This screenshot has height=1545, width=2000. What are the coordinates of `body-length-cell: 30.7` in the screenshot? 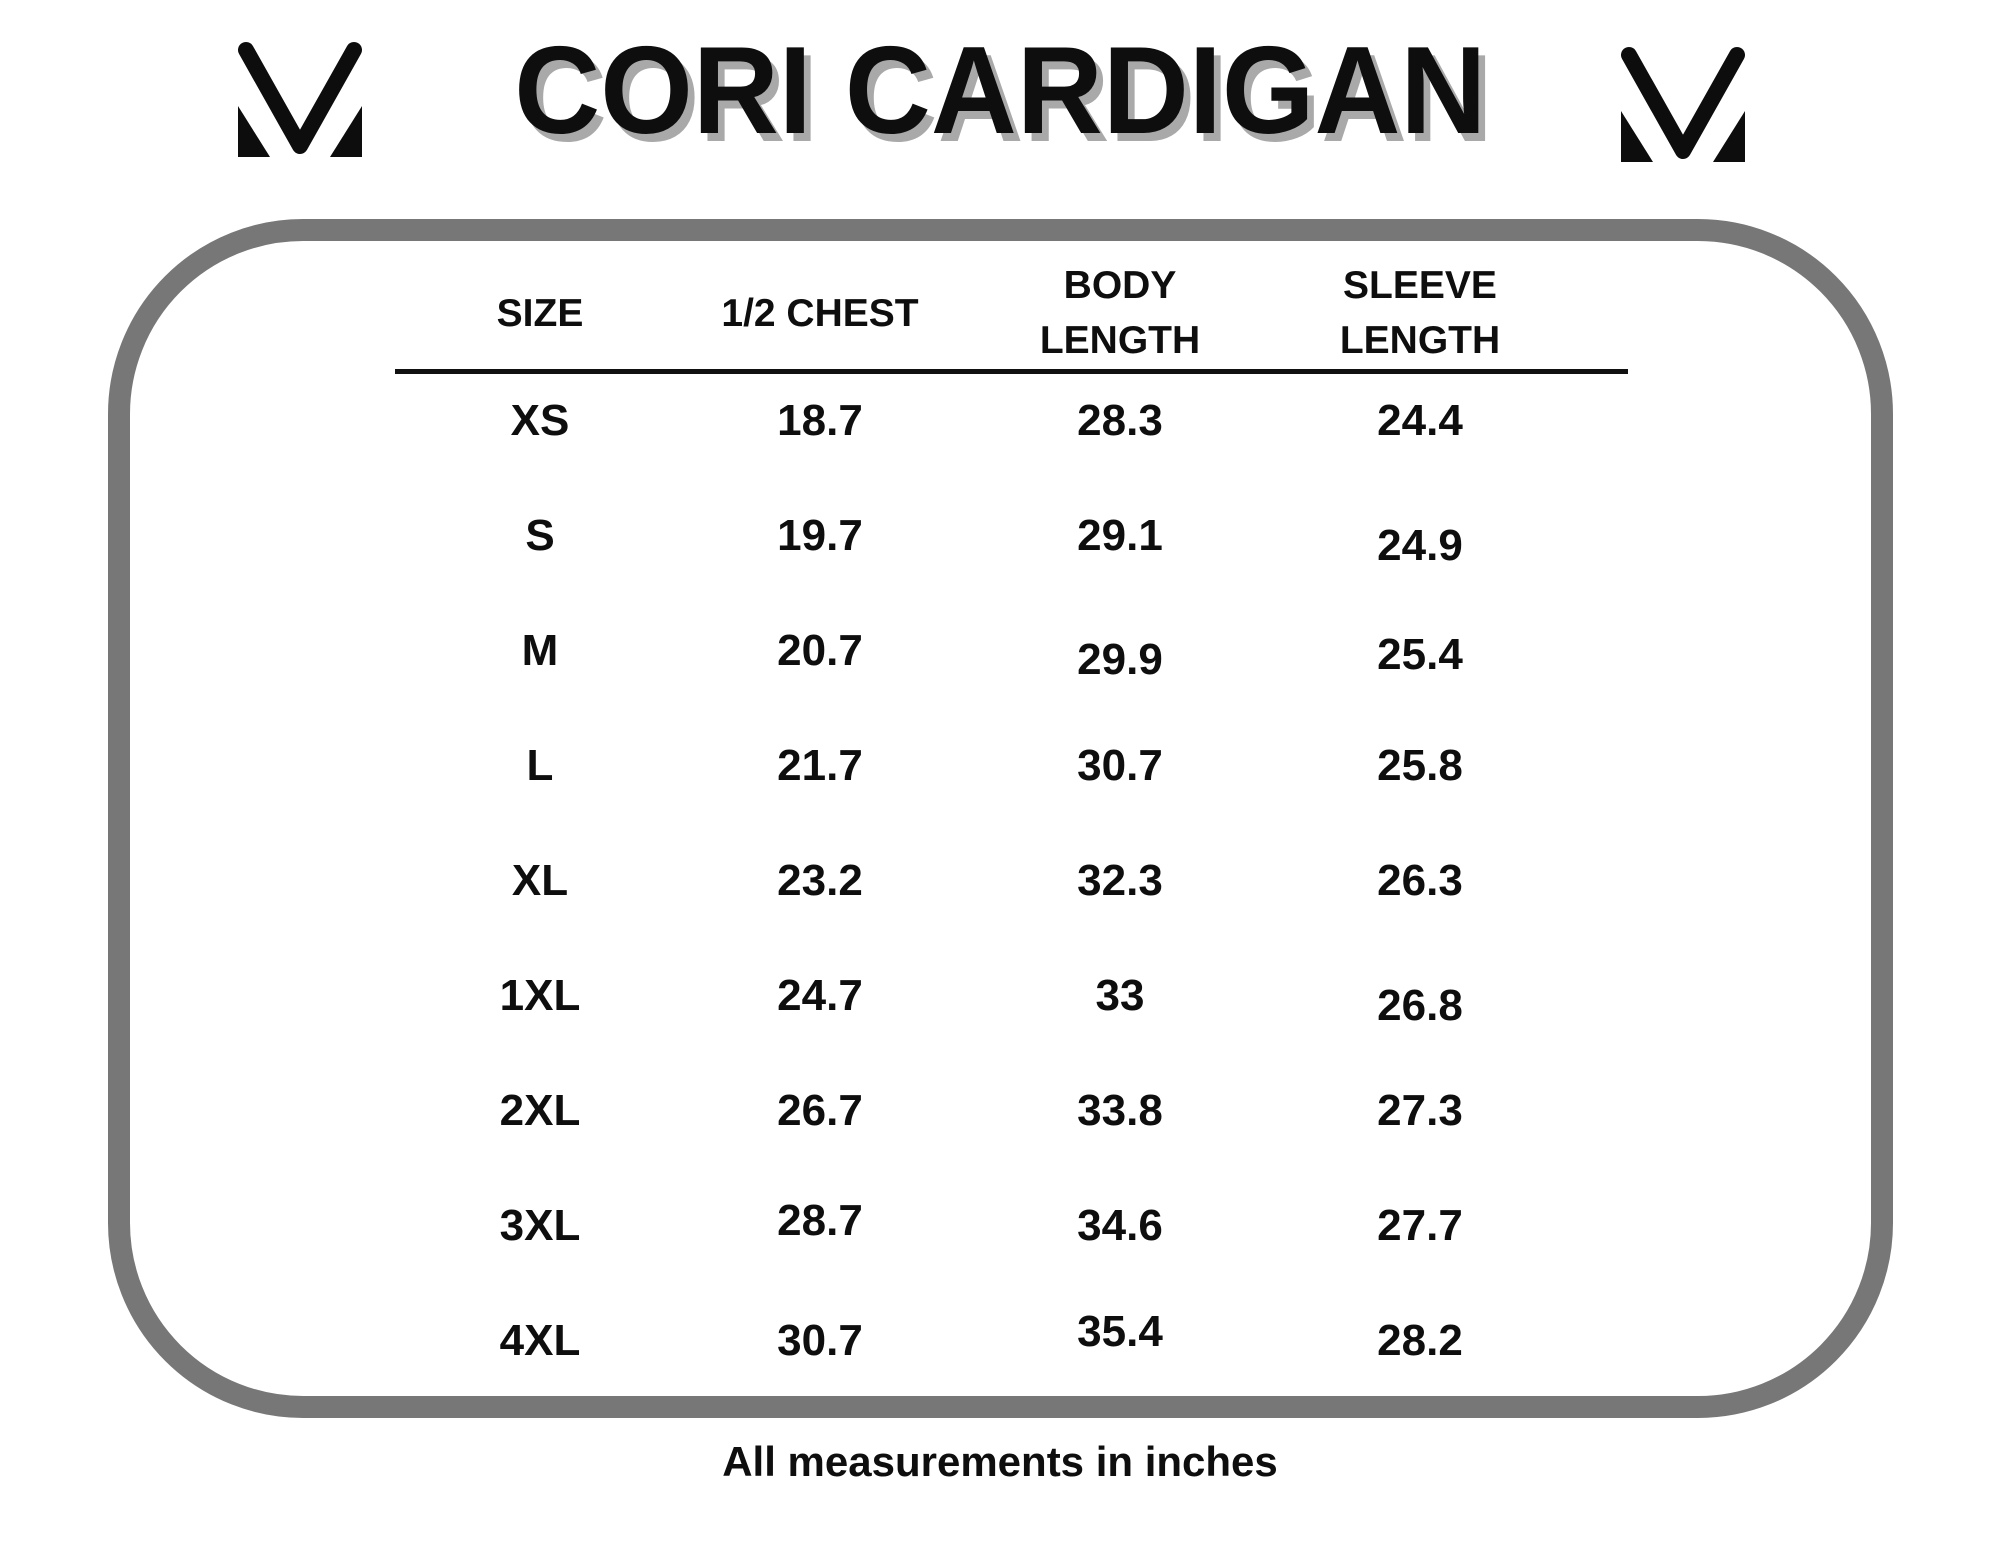 It's located at (1120, 765).